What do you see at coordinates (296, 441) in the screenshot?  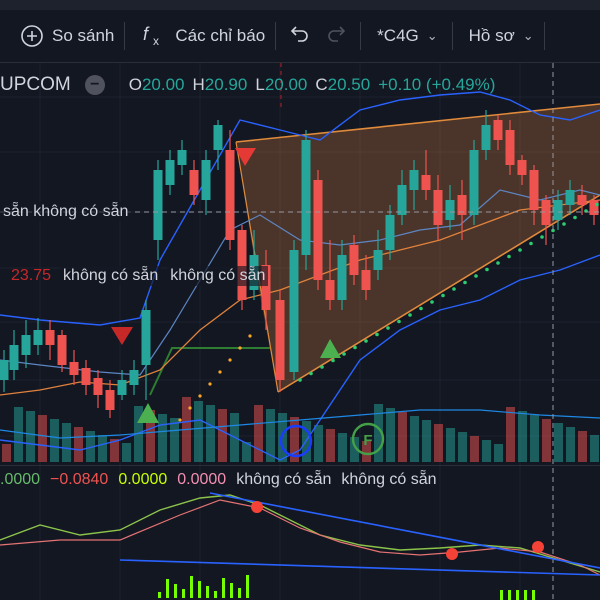 I see `blue-circle-marker-icon` at bounding box center [296, 441].